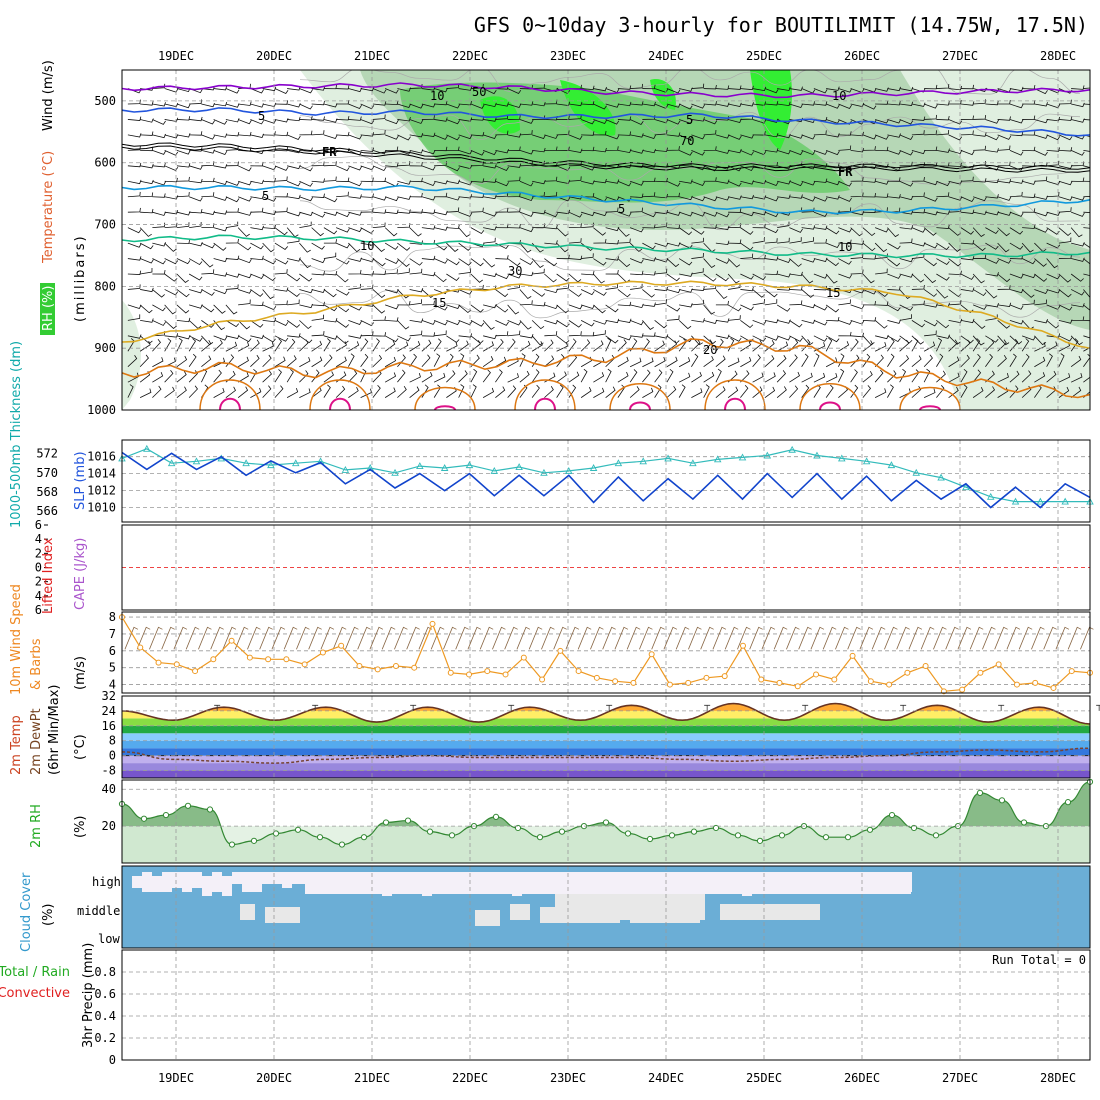 The width and height of the screenshot is (1100, 1100). I want to click on tick-label: -8, so click(109, 771).